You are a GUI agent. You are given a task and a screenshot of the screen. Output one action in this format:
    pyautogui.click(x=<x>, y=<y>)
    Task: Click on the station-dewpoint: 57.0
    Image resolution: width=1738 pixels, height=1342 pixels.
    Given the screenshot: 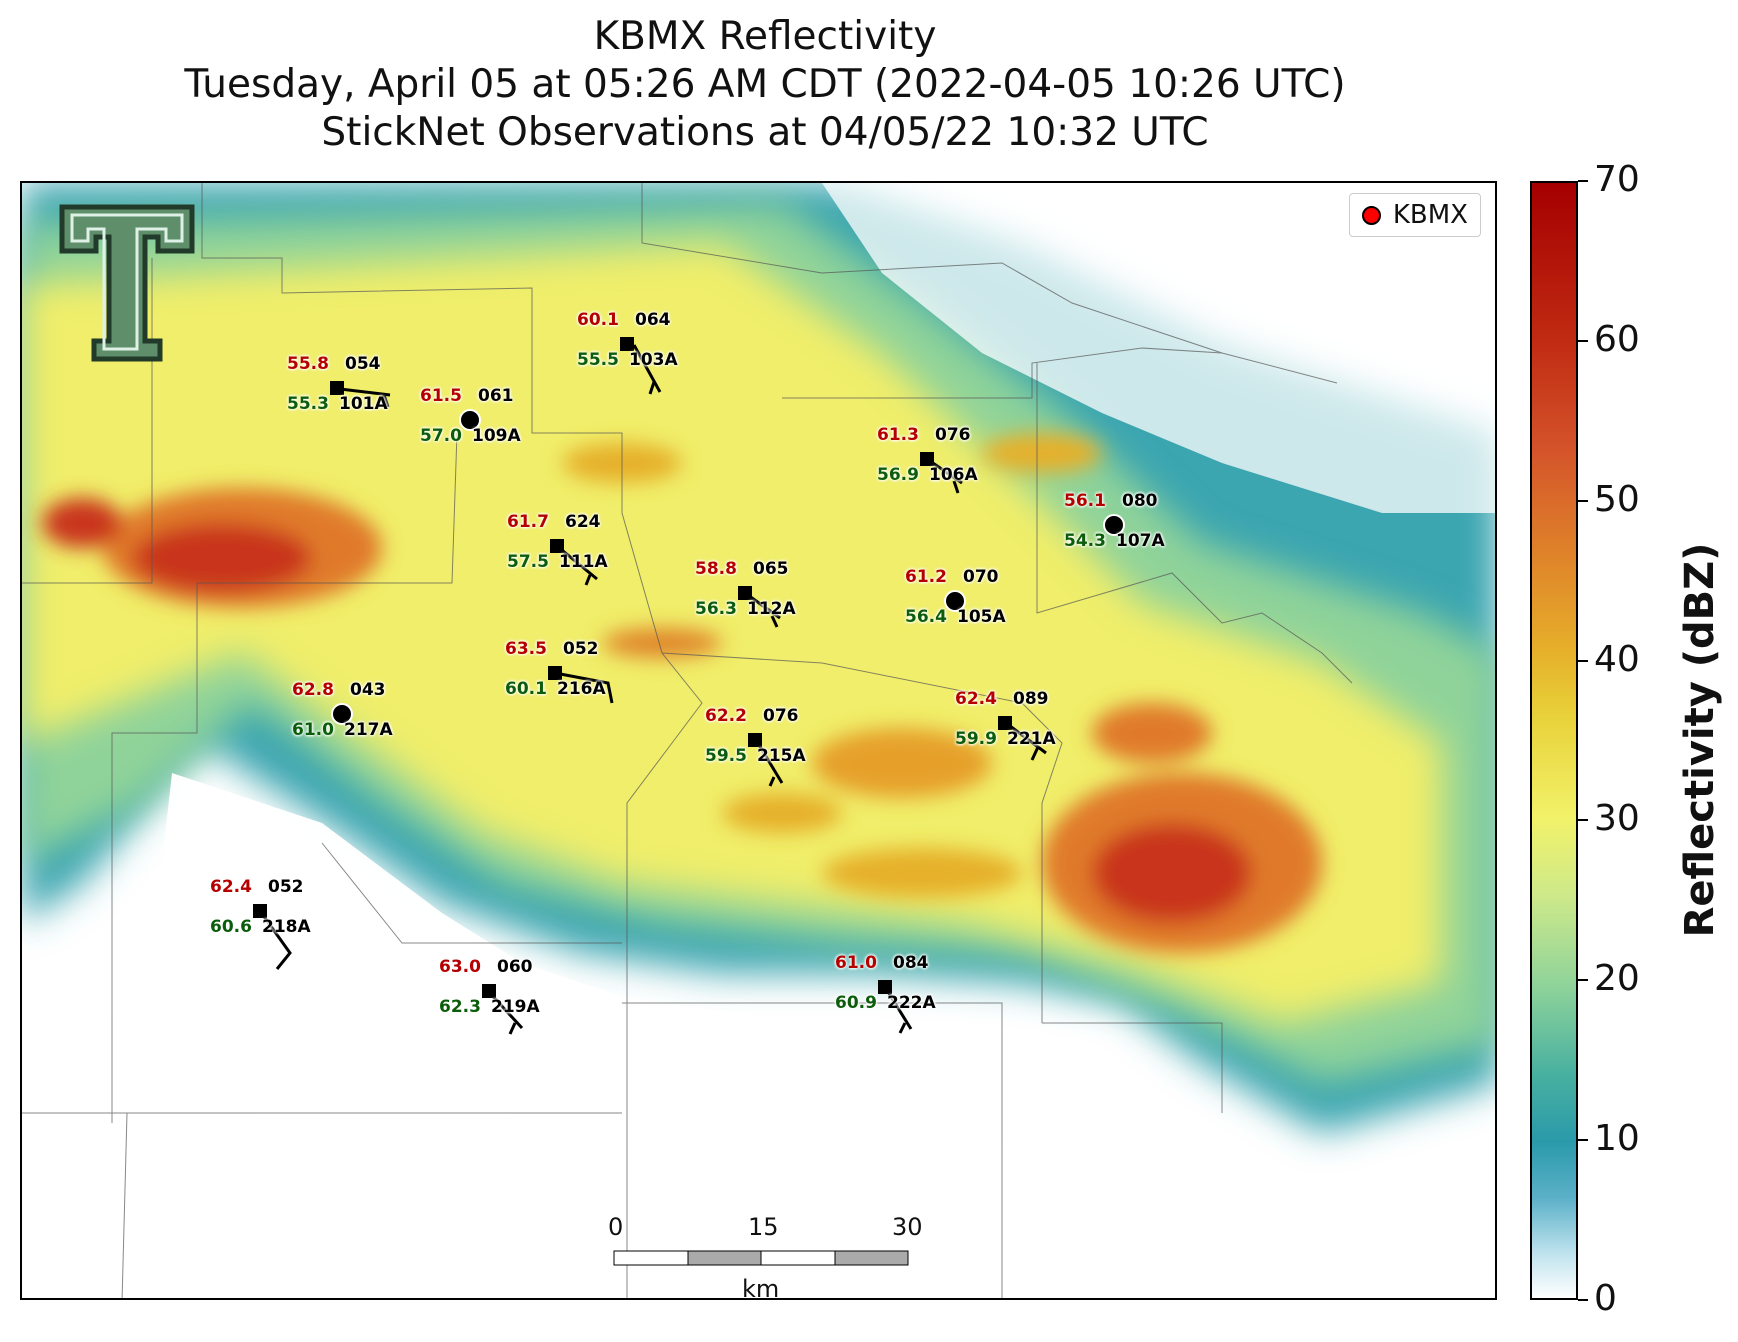 What is the action you would take?
    pyautogui.click(x=441, y=436)
    